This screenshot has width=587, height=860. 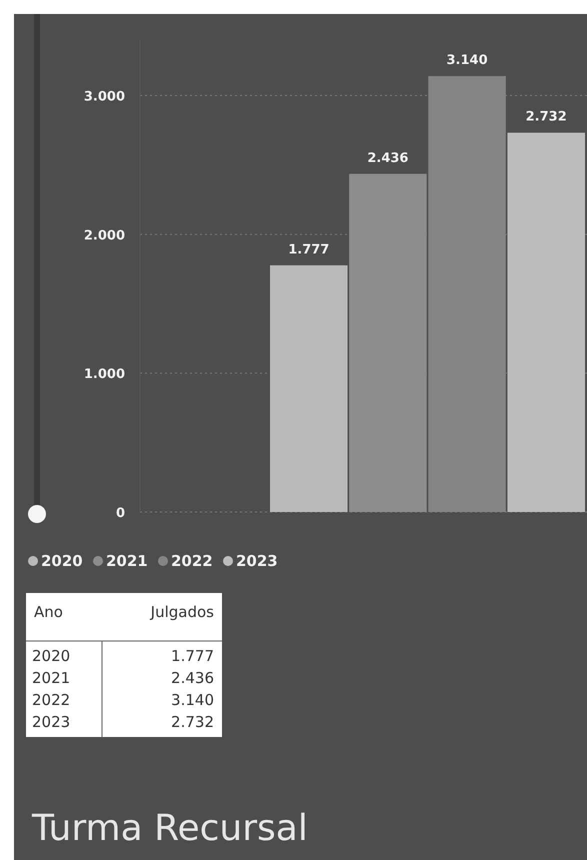 What do you see at coordinates (104, 236) in the screenshot?
I see `y-tick-label: 2.000` at bounding box center [104, 236].